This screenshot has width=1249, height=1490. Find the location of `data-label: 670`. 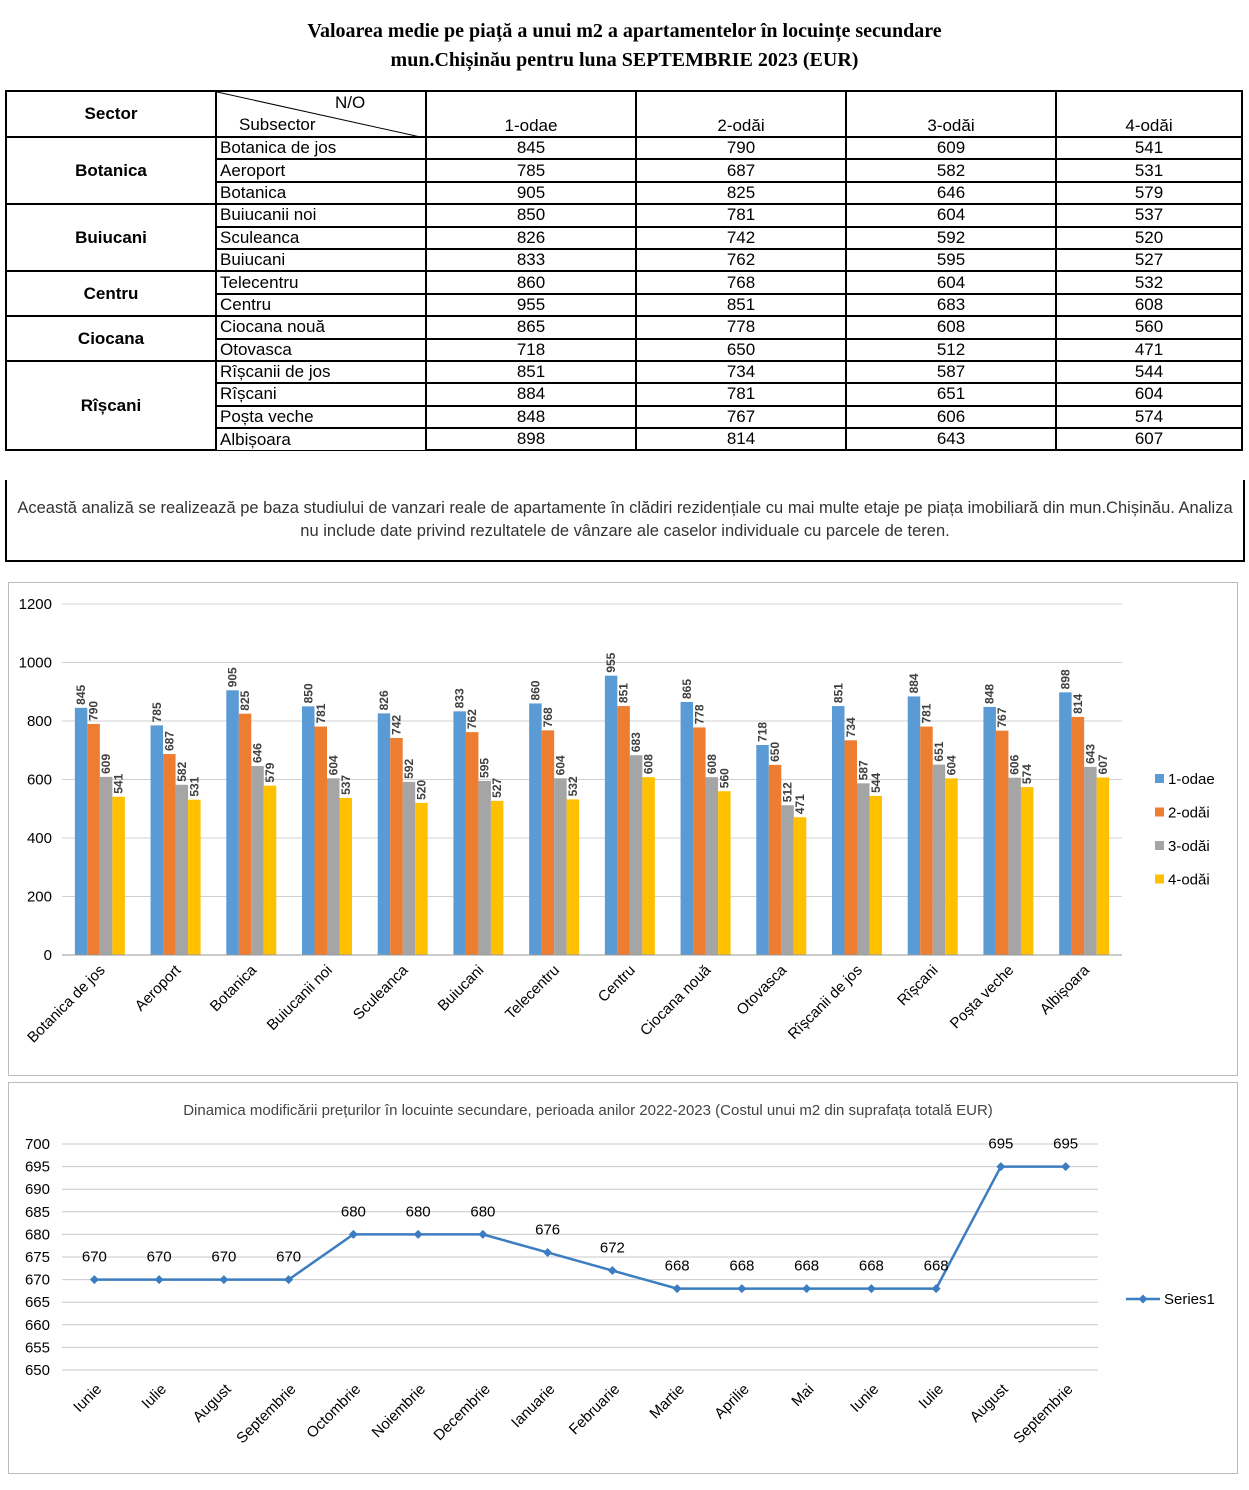

data-label: 670 is located at coordinates (94, 1257).